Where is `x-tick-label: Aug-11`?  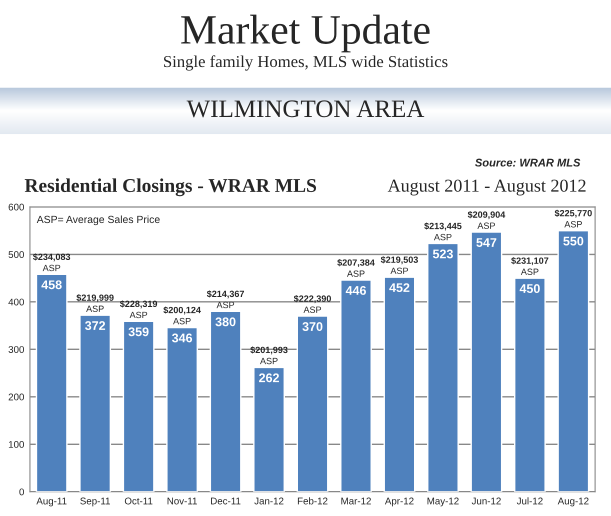 x-tick-label: Aug-11 is located at coordinates (51, 502).